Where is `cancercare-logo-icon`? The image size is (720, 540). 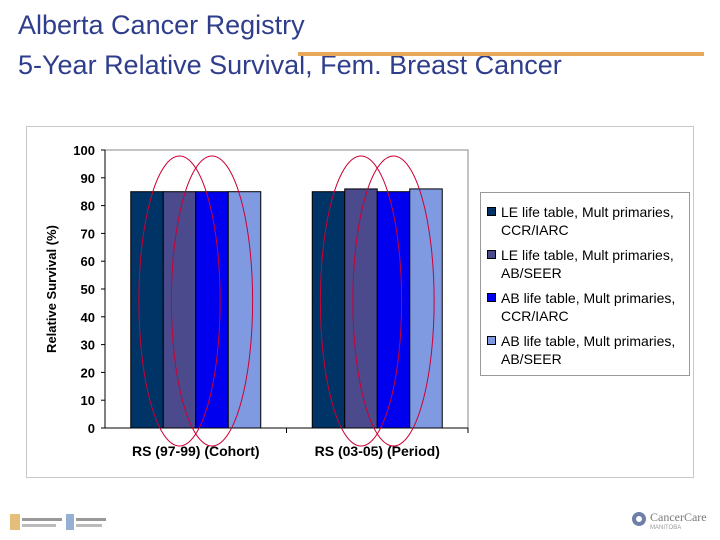
cancercare-logo-icon is located at coordinates (639, 519).